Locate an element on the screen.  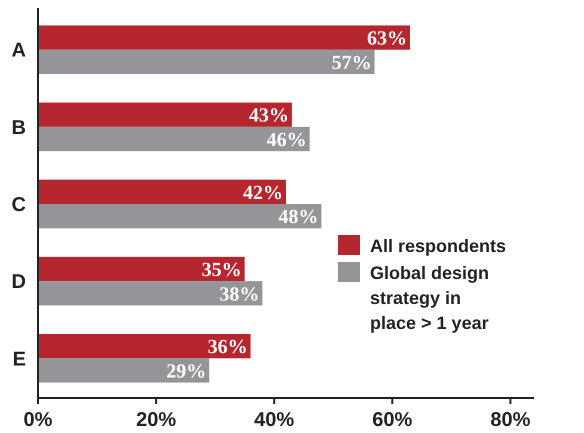
text: 36% is located at coordinates (228, 347).